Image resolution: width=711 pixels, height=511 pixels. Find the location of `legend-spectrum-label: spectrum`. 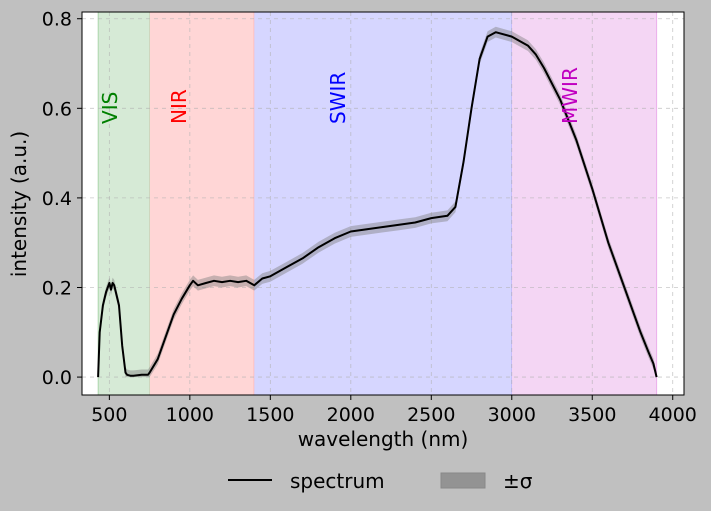

legend-spectrum-label: spectrum is located at coordinates (337, 481).